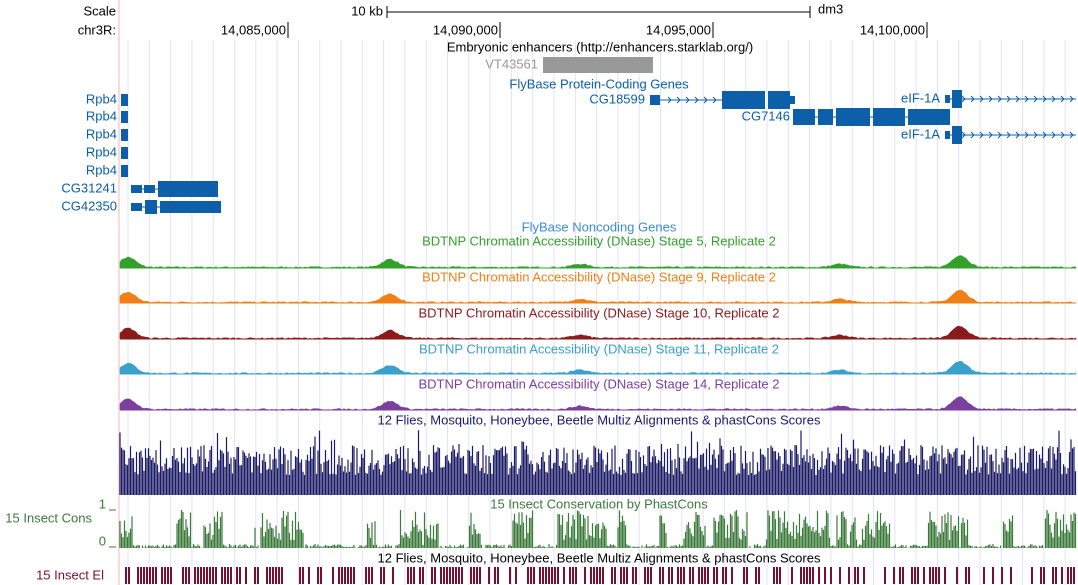 The height and width of the screenshot is (585, 1078). What do you see at coordinates (48, 517) in the screenshot?
I see `track-label: 15 Insect Cons` at bounding box center [48, 517].